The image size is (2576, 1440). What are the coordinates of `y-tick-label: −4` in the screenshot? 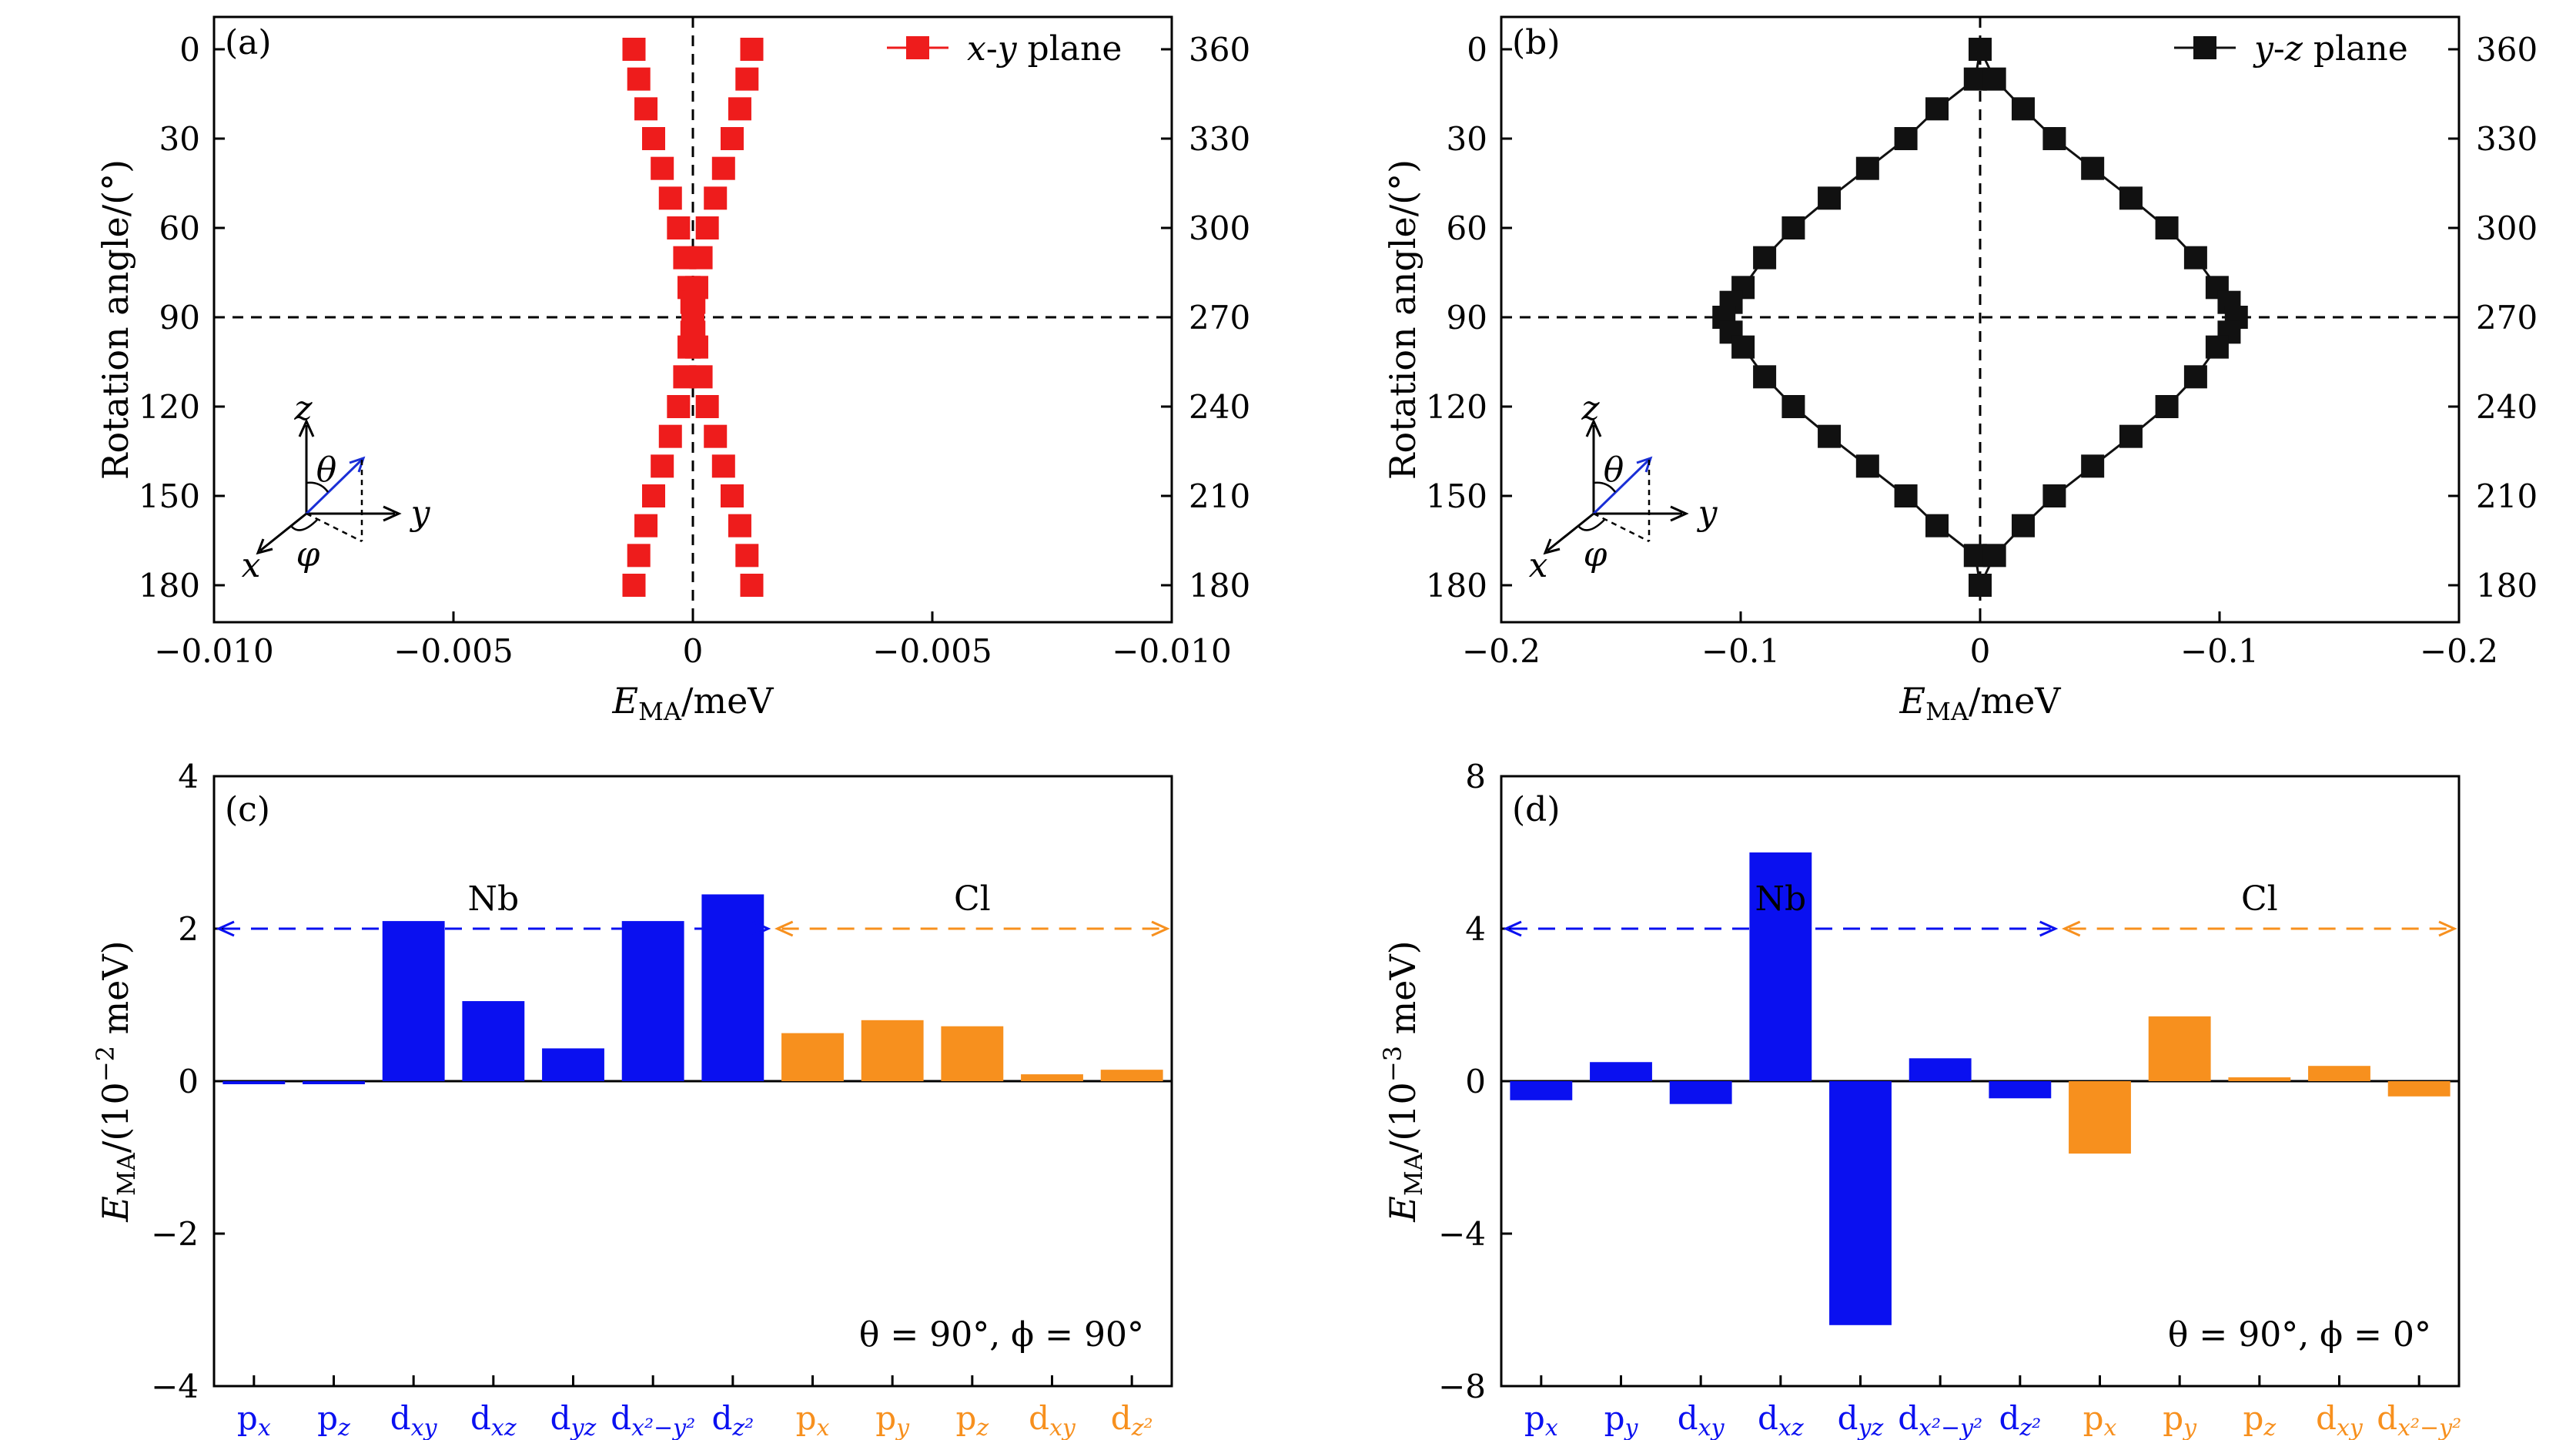 It's located at (1462, 1234).